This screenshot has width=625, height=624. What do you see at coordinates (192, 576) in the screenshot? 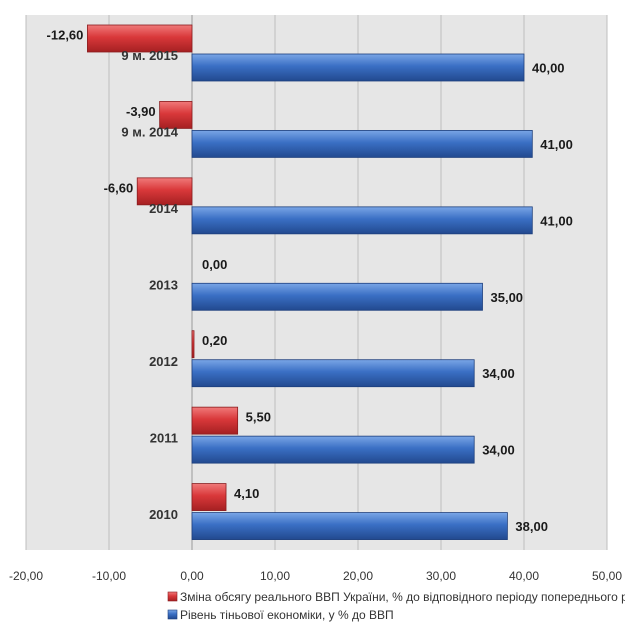
I see `x-tick-label: 0,00` at bounding box center [192, 576].